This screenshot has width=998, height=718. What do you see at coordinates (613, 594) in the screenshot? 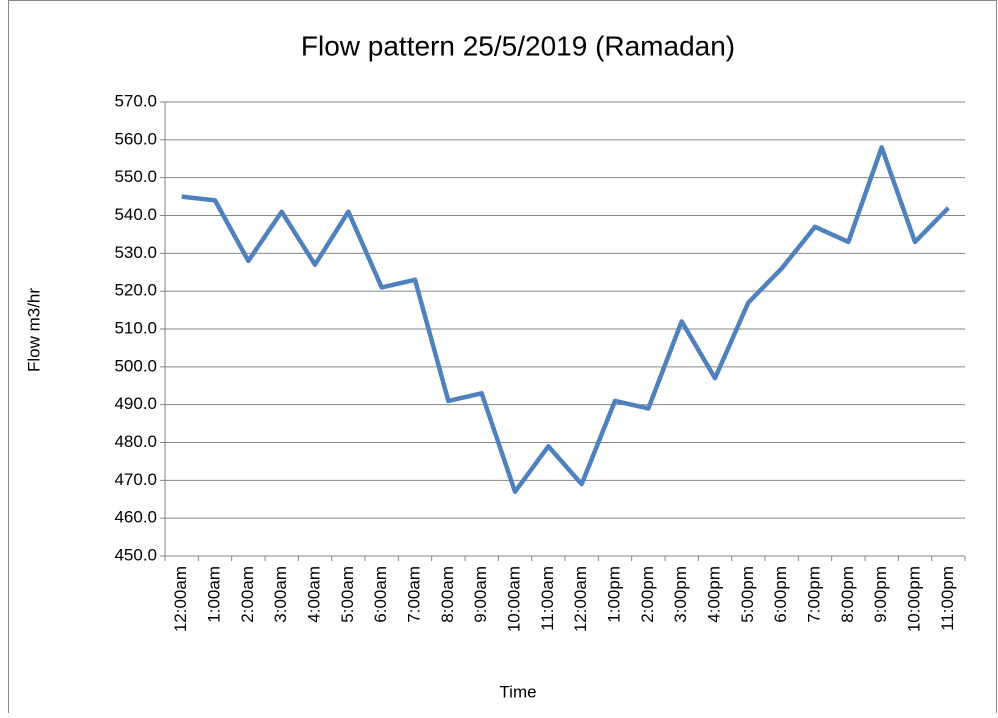
I see `x-tick-label: 1:00pm` at bounding box center [613, 594].